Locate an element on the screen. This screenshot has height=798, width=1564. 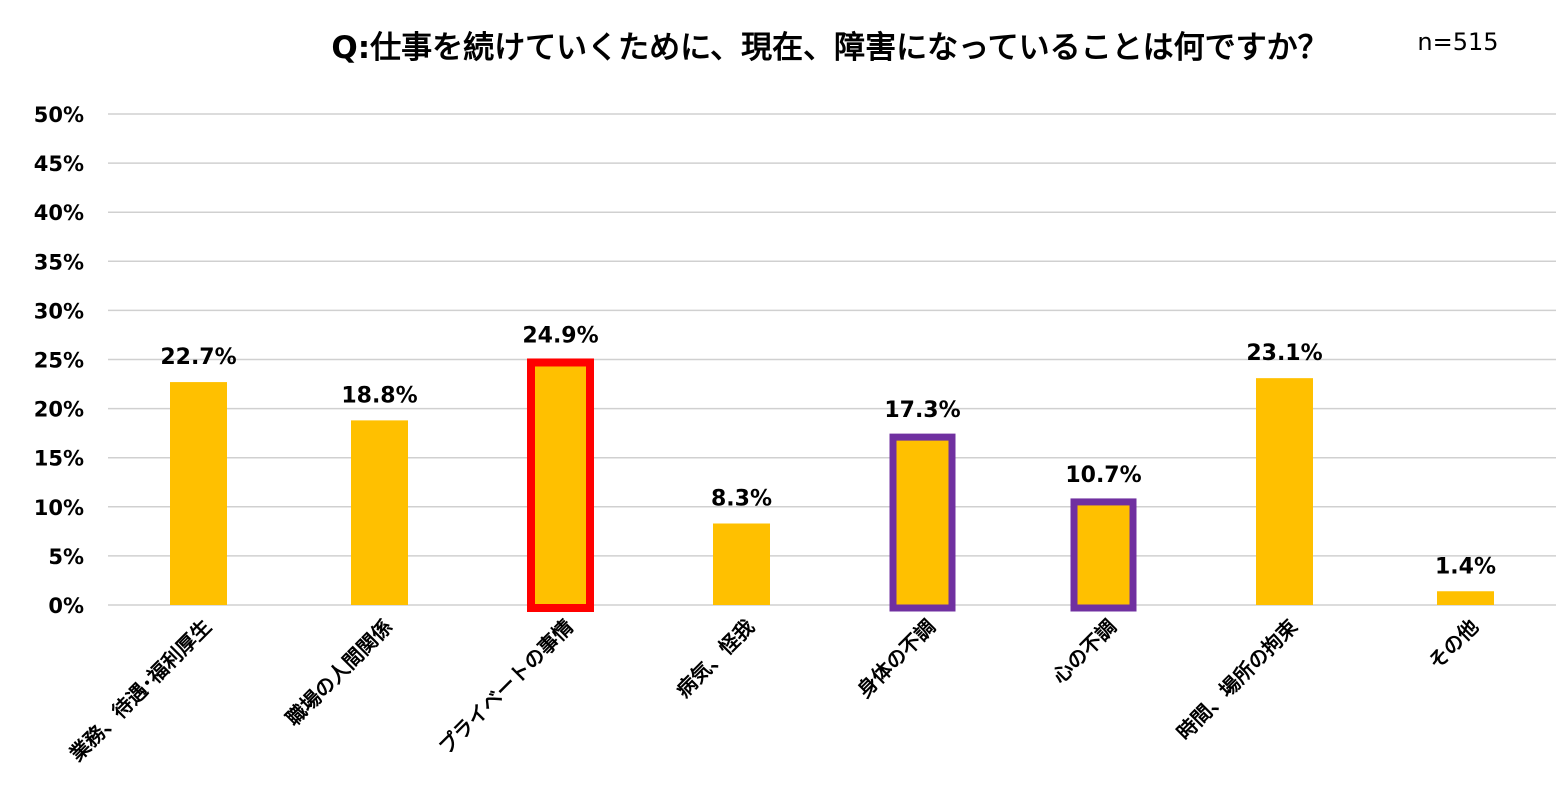
data-label: 23.1% is located at coordinates (1284, 353).